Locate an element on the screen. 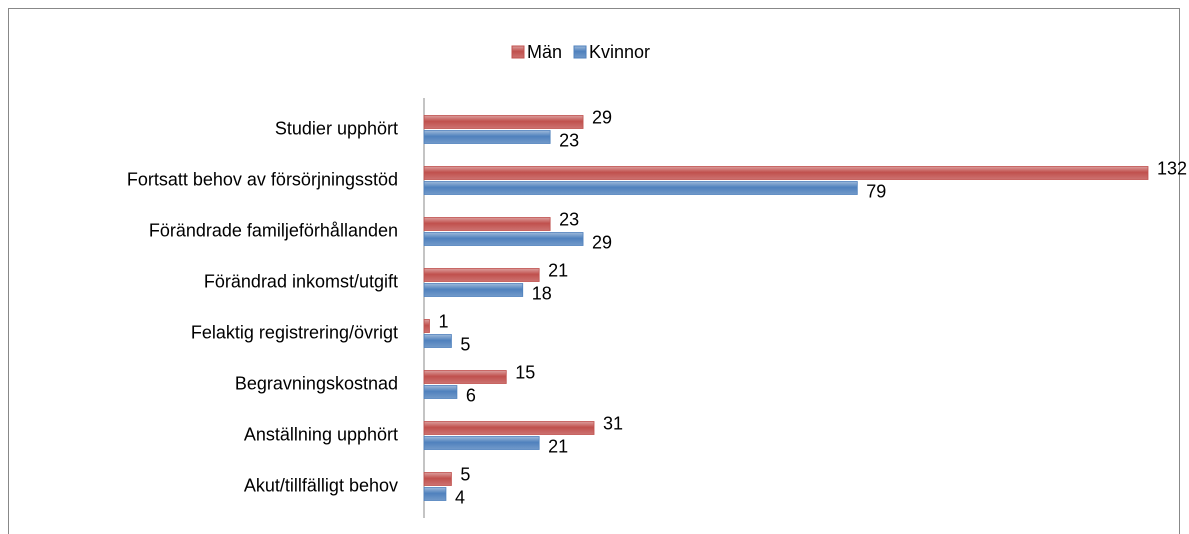 The image size is (1189, 534). category-label: Begravningskostnad is located at coordinates (316, 383).